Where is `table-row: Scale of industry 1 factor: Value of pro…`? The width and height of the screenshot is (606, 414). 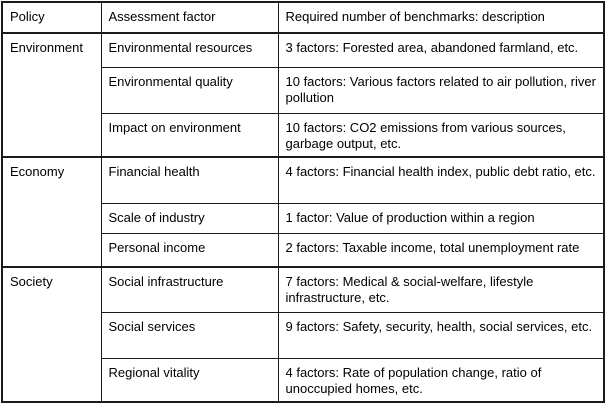
table-row: Scale of industry 1 factor: Value of pro… is located at coordinates (303, 218).